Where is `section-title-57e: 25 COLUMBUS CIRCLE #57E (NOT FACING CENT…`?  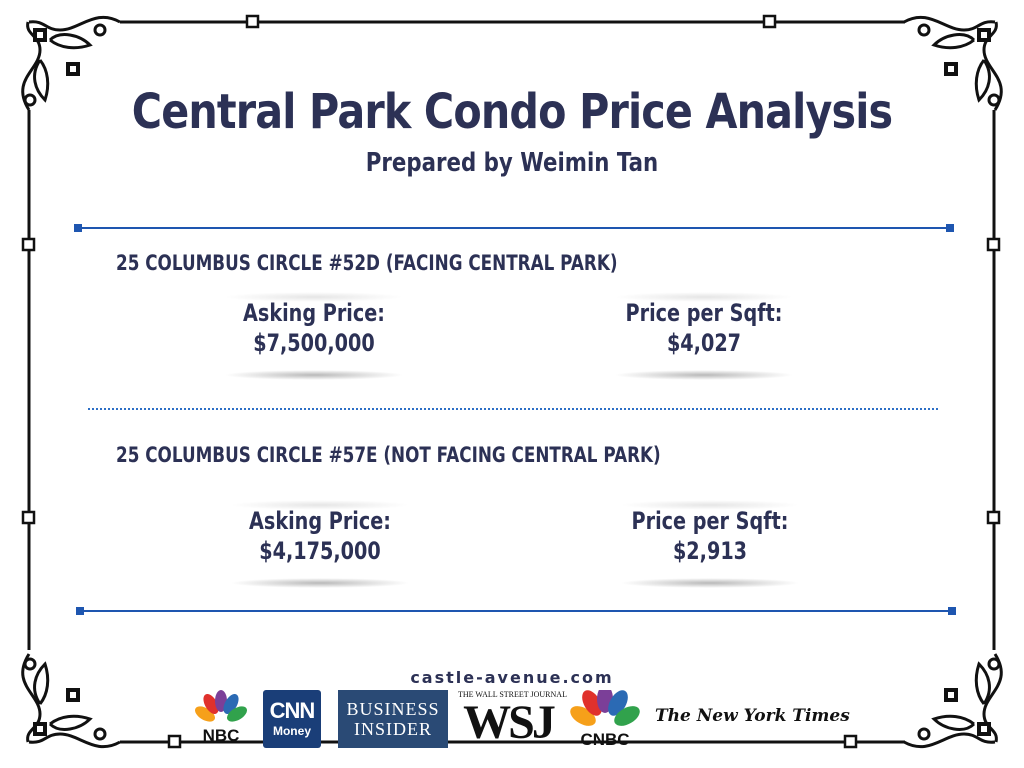
section-title-57e: 25 COLUMBUS CIRCLE #57E (NOT FACING CENT… is located at coordinates (388, 455).